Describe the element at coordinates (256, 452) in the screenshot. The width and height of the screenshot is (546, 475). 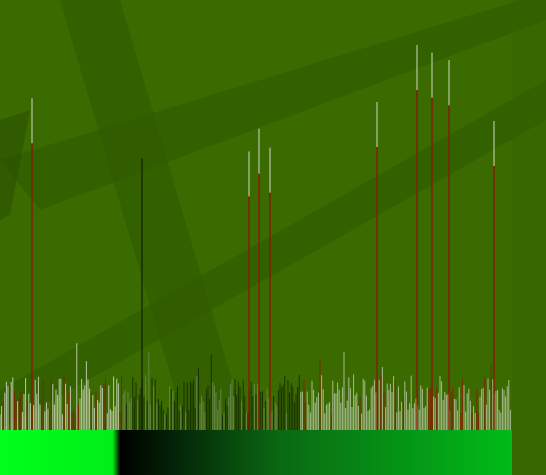
I see `green-floor` at that location.